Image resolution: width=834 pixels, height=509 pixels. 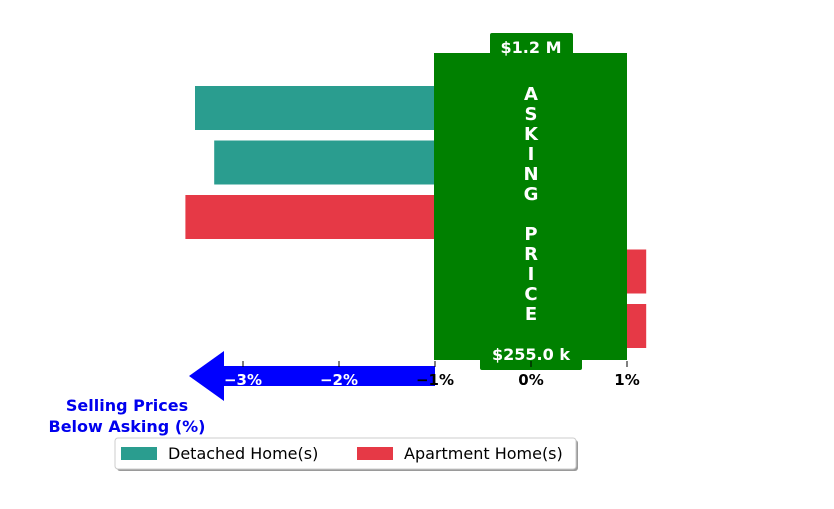 What do you see at coordinates (375, 453) in the screenshot?
I see `legend-swatch-apartment` at bounding box center [375, 453].